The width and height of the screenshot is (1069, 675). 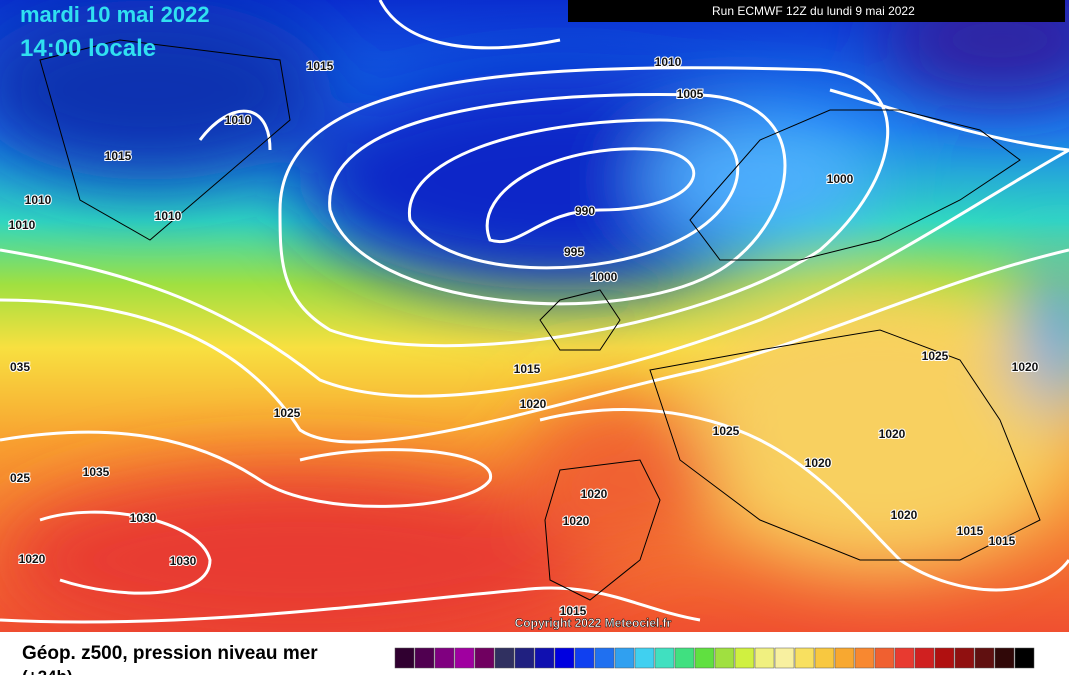 I want to click on footer-subtitle: (+24h), so click(x=47, y=671).